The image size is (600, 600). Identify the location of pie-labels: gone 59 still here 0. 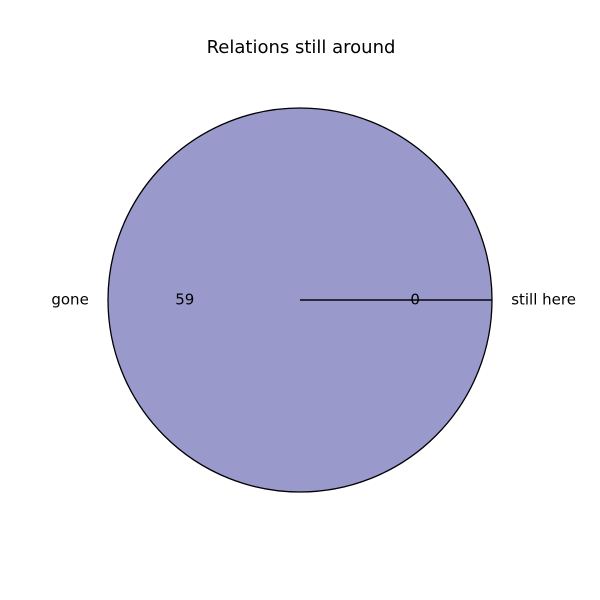
(313, 300).